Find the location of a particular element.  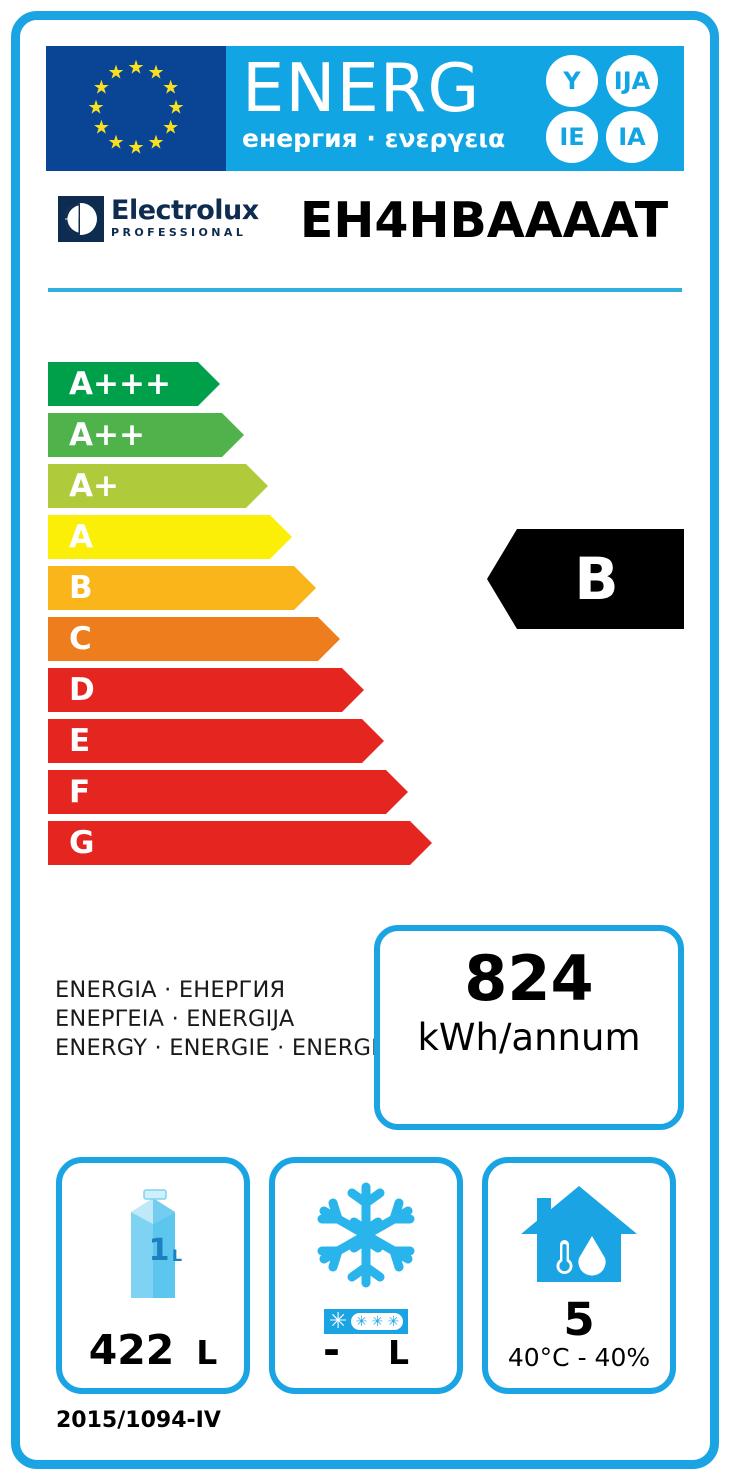

freezer-volume-box: ✳ ✳ ✳ ✳ - L is located at coordinates (366, 1275).